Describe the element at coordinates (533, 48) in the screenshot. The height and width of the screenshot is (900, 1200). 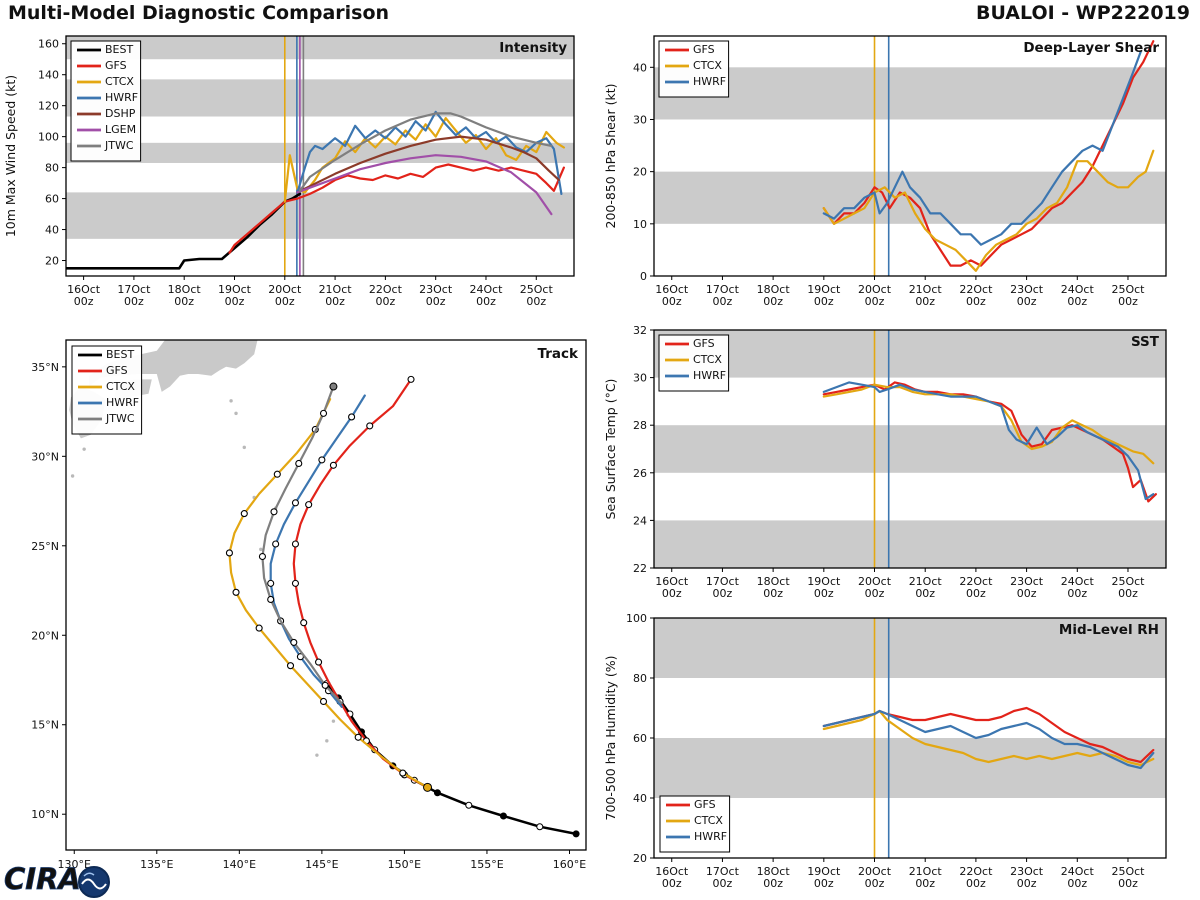
I see `panel-title: Intensity` at that location.